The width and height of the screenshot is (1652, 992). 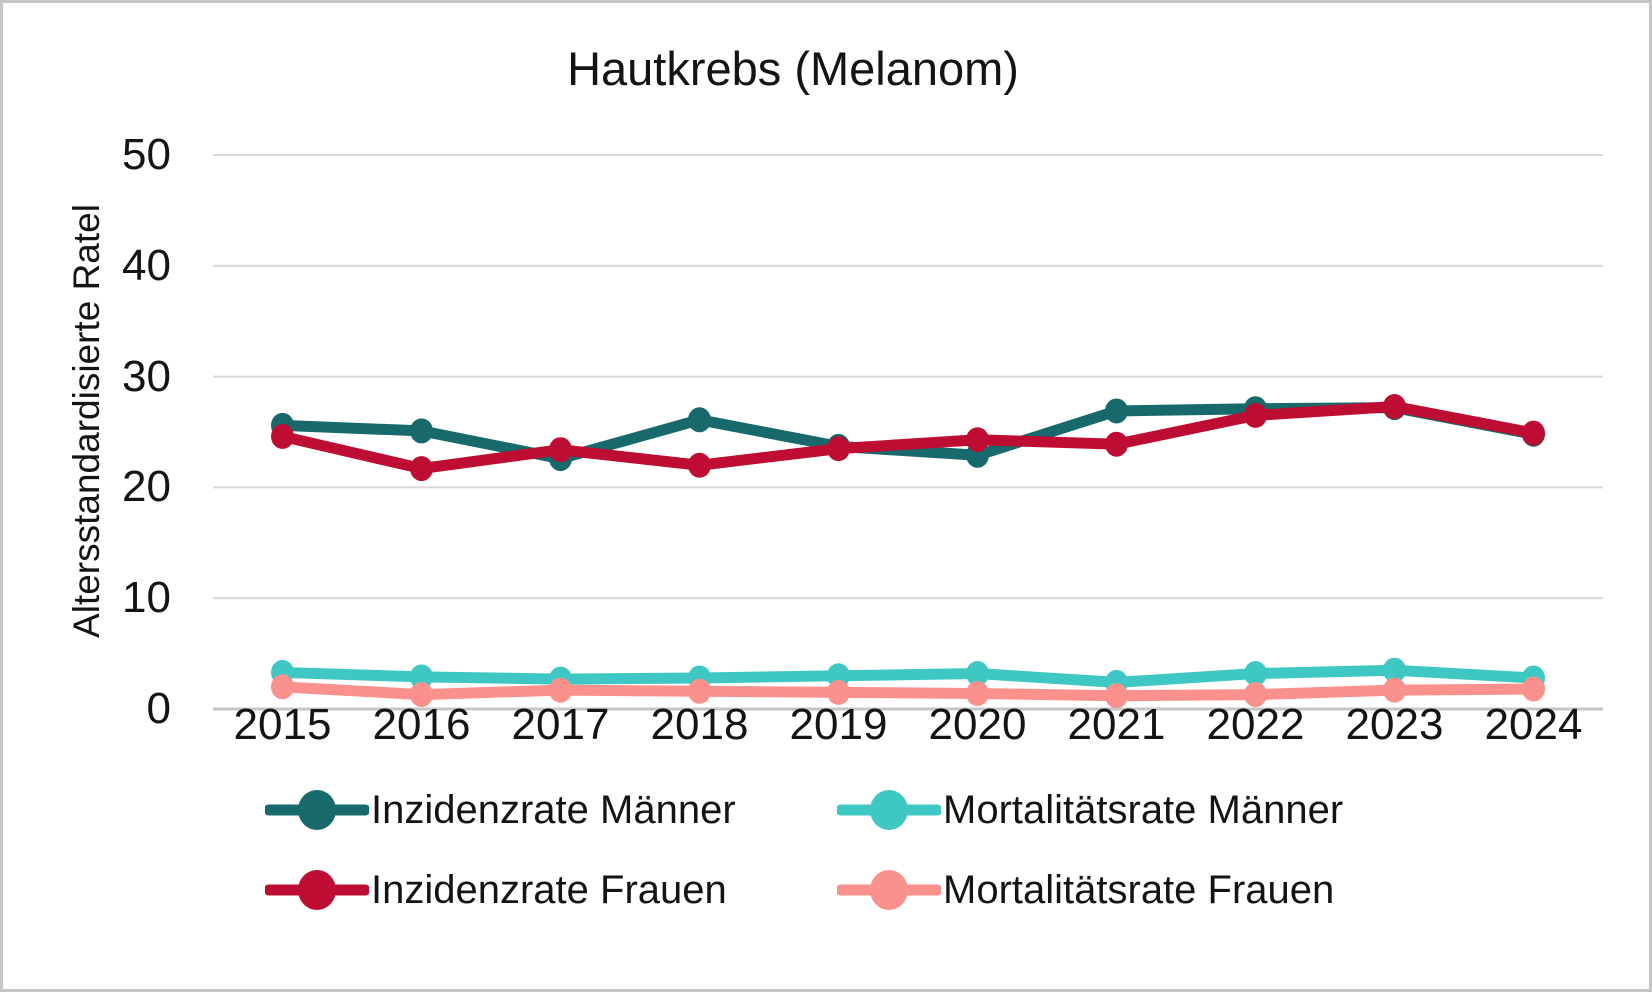 I want to click on marker-mortalitatsrate-frauen-2023, so click(x=1394, y=690).